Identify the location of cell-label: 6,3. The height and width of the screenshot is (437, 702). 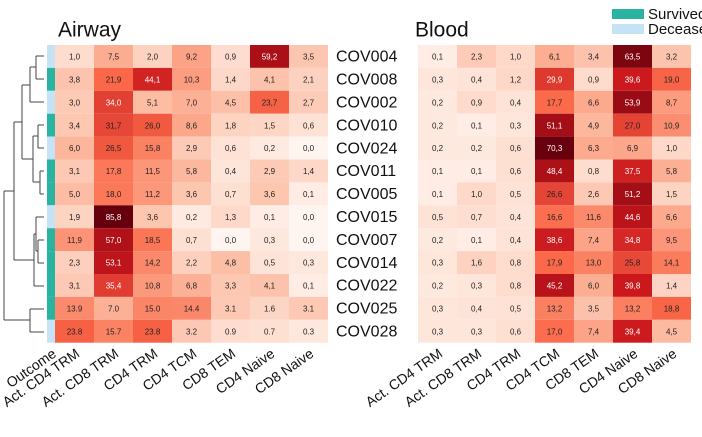
(594, 148).